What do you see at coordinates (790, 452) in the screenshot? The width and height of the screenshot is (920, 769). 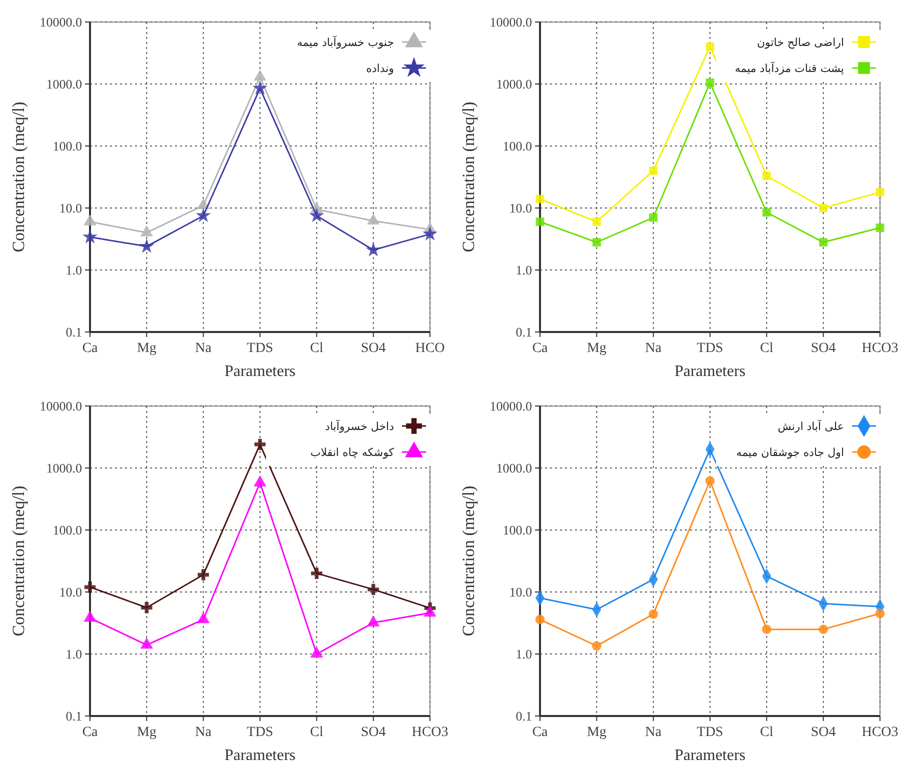 I see `legend-label: اول جاده جوشقان میمه` at bounding box center [790, 452].